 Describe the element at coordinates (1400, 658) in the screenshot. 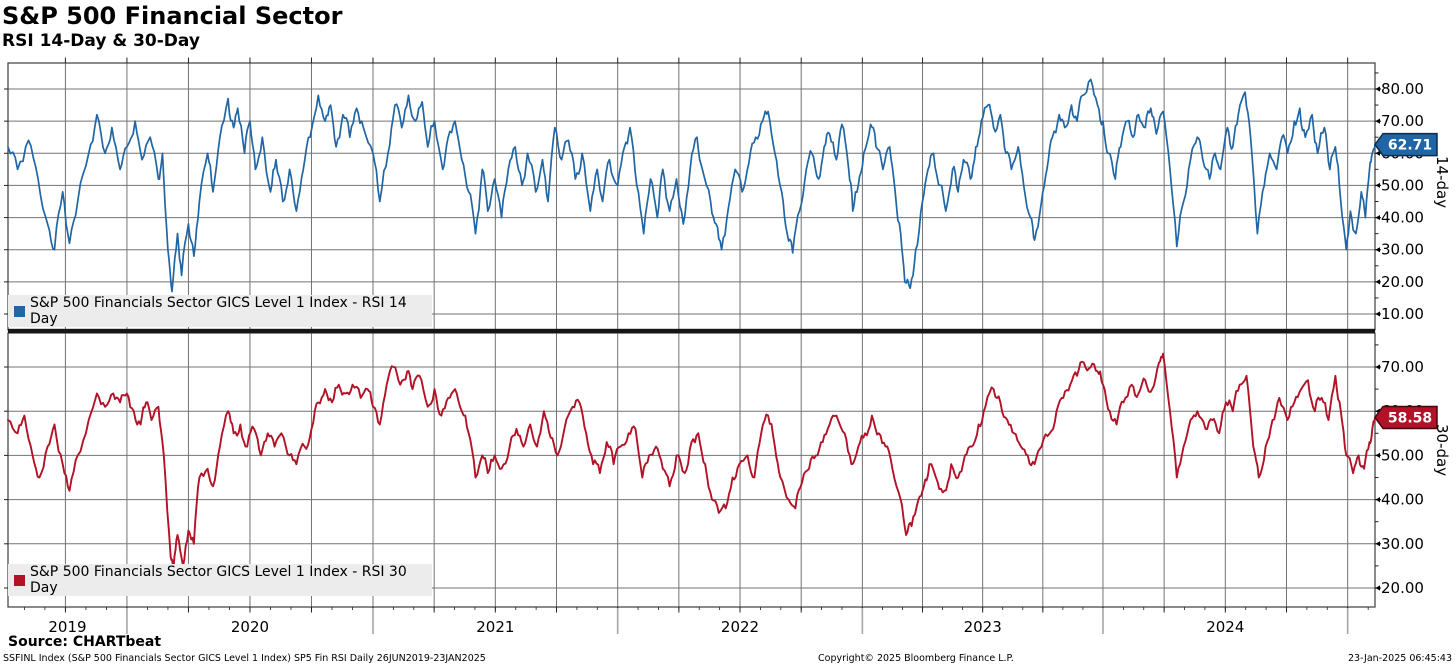

I see `chart-timestamp: 23-Jan-2025 06:45:43` at that location.